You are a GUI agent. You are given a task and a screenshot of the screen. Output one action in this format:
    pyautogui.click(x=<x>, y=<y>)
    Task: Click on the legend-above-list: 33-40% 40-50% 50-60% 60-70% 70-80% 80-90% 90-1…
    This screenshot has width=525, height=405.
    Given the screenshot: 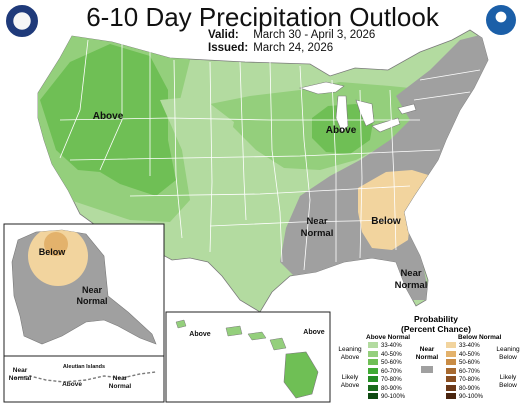 What is the action you would take?
    pyautogui.click(x=386, y=372)
    